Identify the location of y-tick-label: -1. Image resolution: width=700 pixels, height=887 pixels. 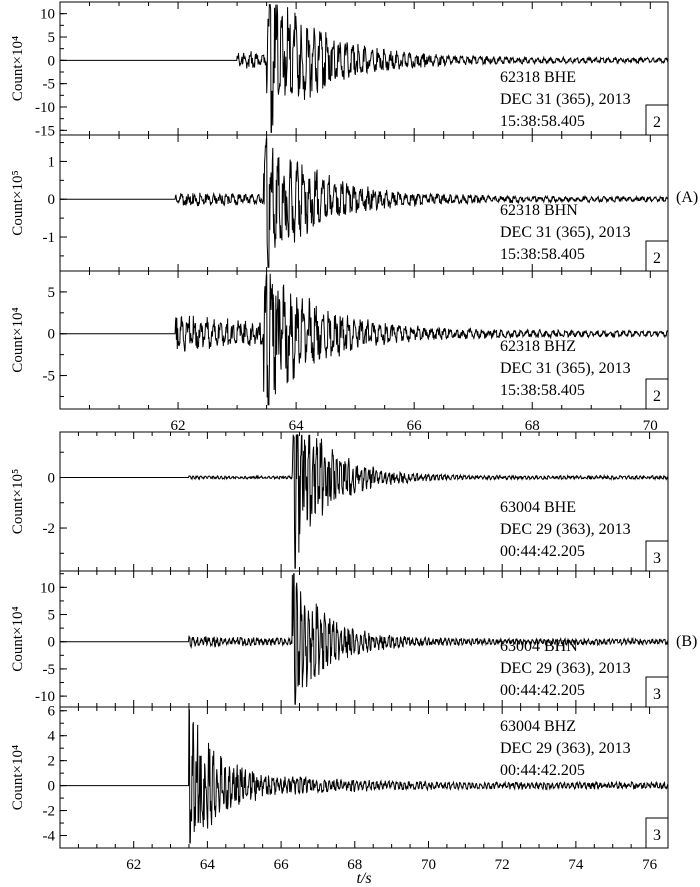
(49, 238).